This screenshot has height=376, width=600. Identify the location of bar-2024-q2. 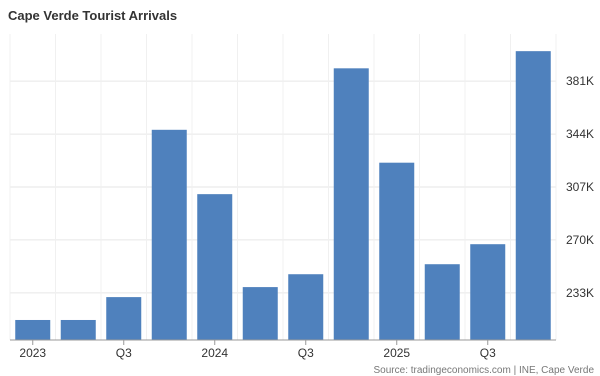
(260, 313).